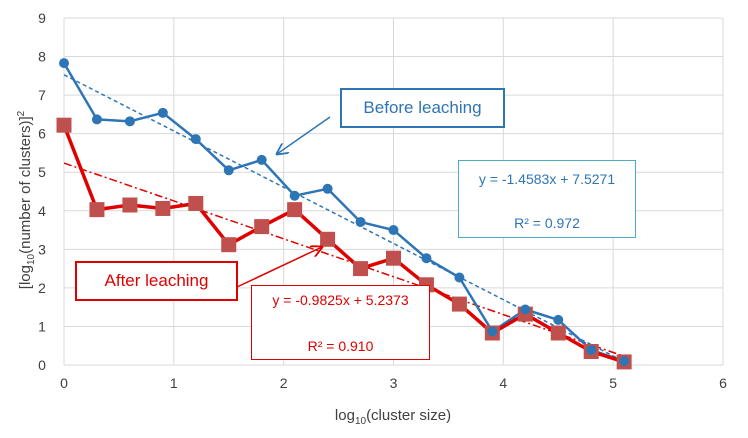 This screenshot has height=438, width=748. I want to click on after-leaching-callout: After leaching, so click(156, 281).